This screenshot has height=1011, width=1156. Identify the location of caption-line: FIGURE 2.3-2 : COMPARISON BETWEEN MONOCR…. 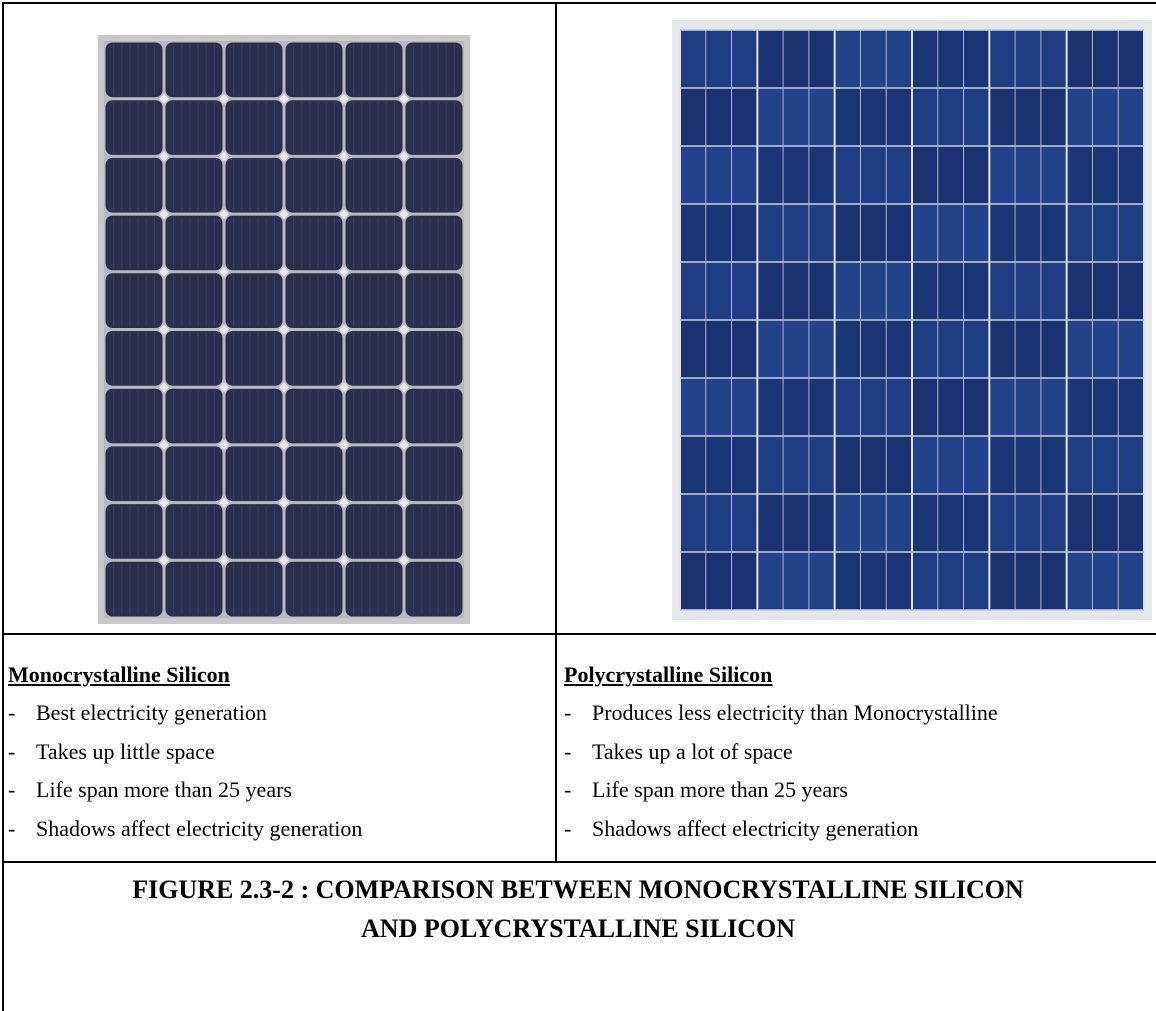
(578, 889).